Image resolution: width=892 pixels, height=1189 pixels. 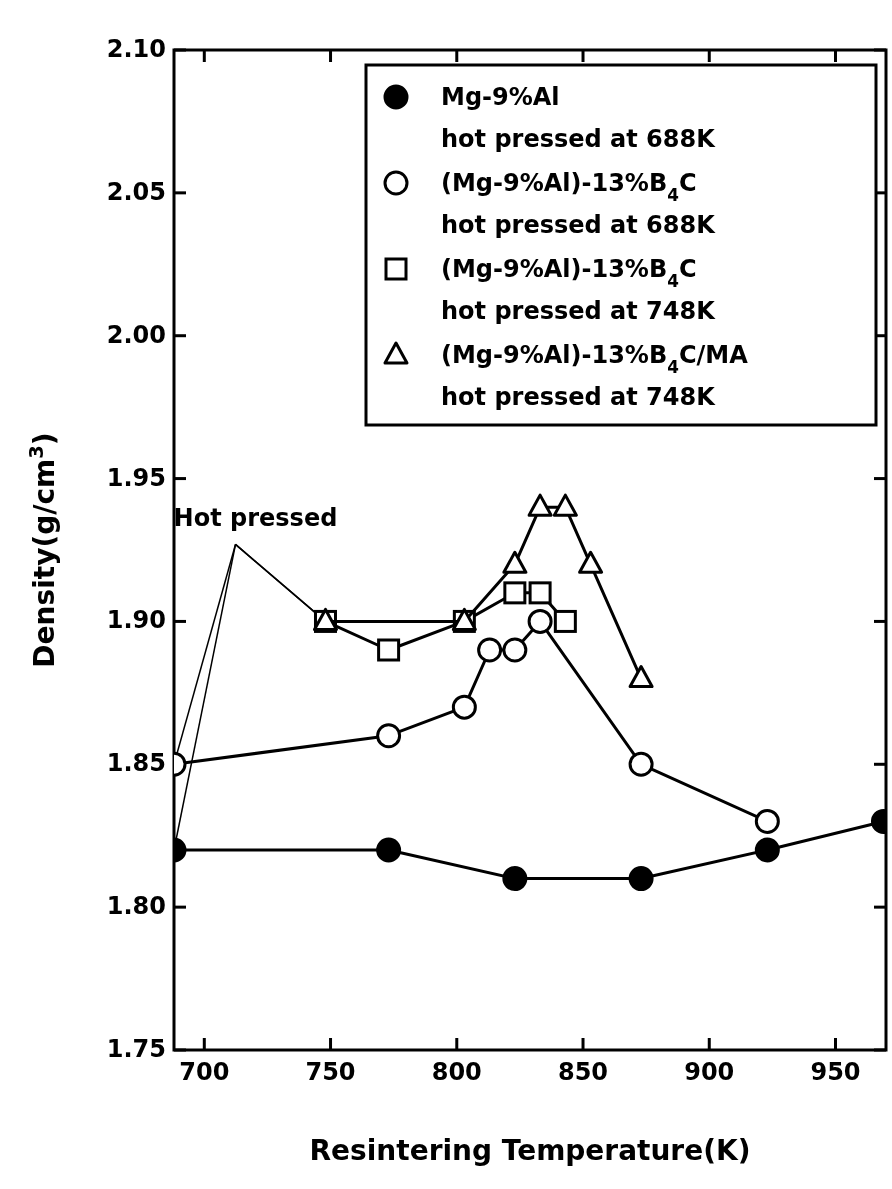 What do you see at coordinates (136, 191) in the screenshot?
I see `y-tick-label: 2.05` at bounding box center [136, 191].